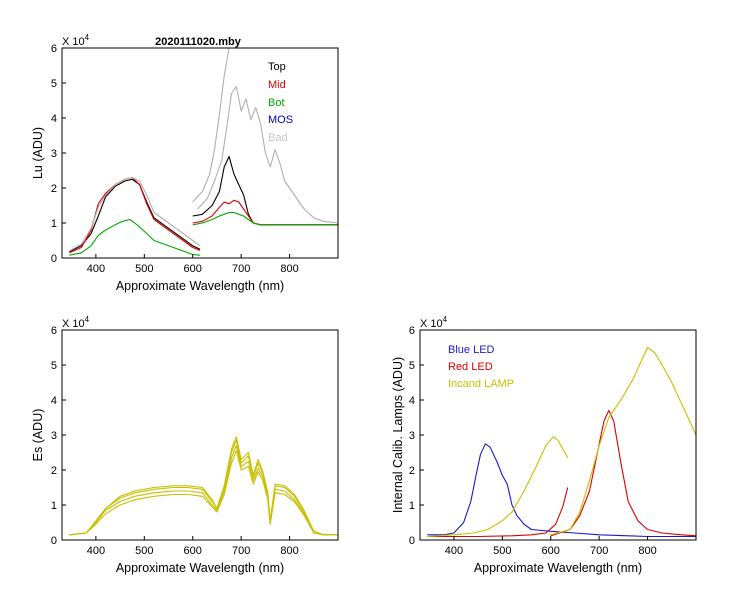 The image size is (750, 600). Describe the element at coordinates (200, 568) in the screenshot. I see `es-x-label: Approximate Wavelength (nm)` at that location.